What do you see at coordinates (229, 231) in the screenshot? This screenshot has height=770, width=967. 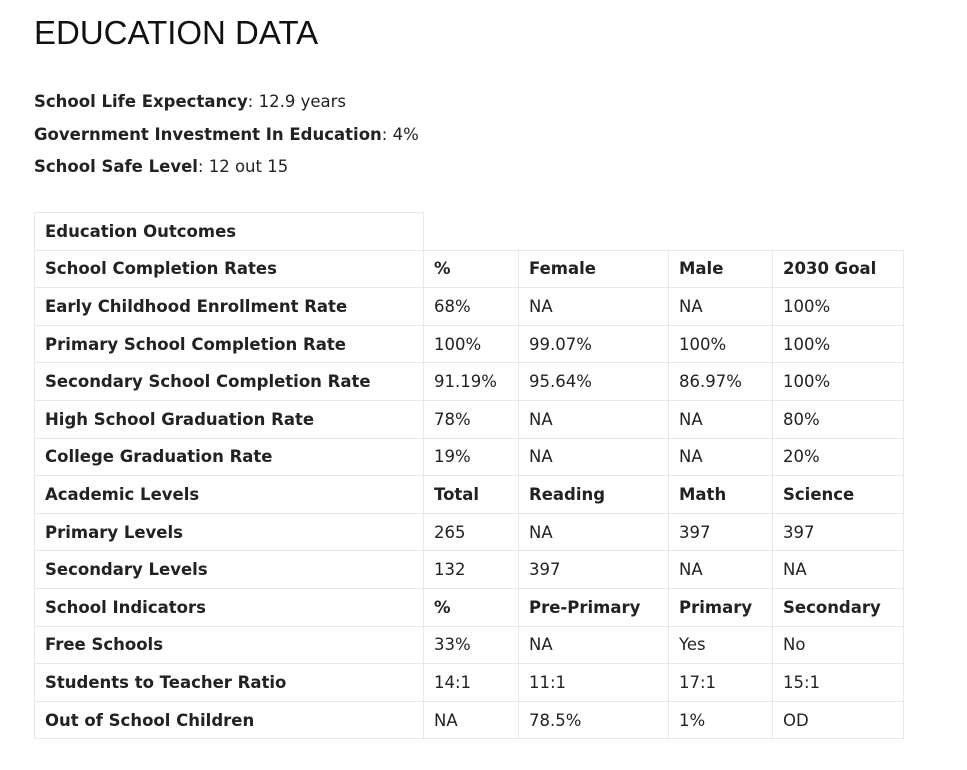 I see `table-caption: Education Outcomes` at bounding box center [229, 231].